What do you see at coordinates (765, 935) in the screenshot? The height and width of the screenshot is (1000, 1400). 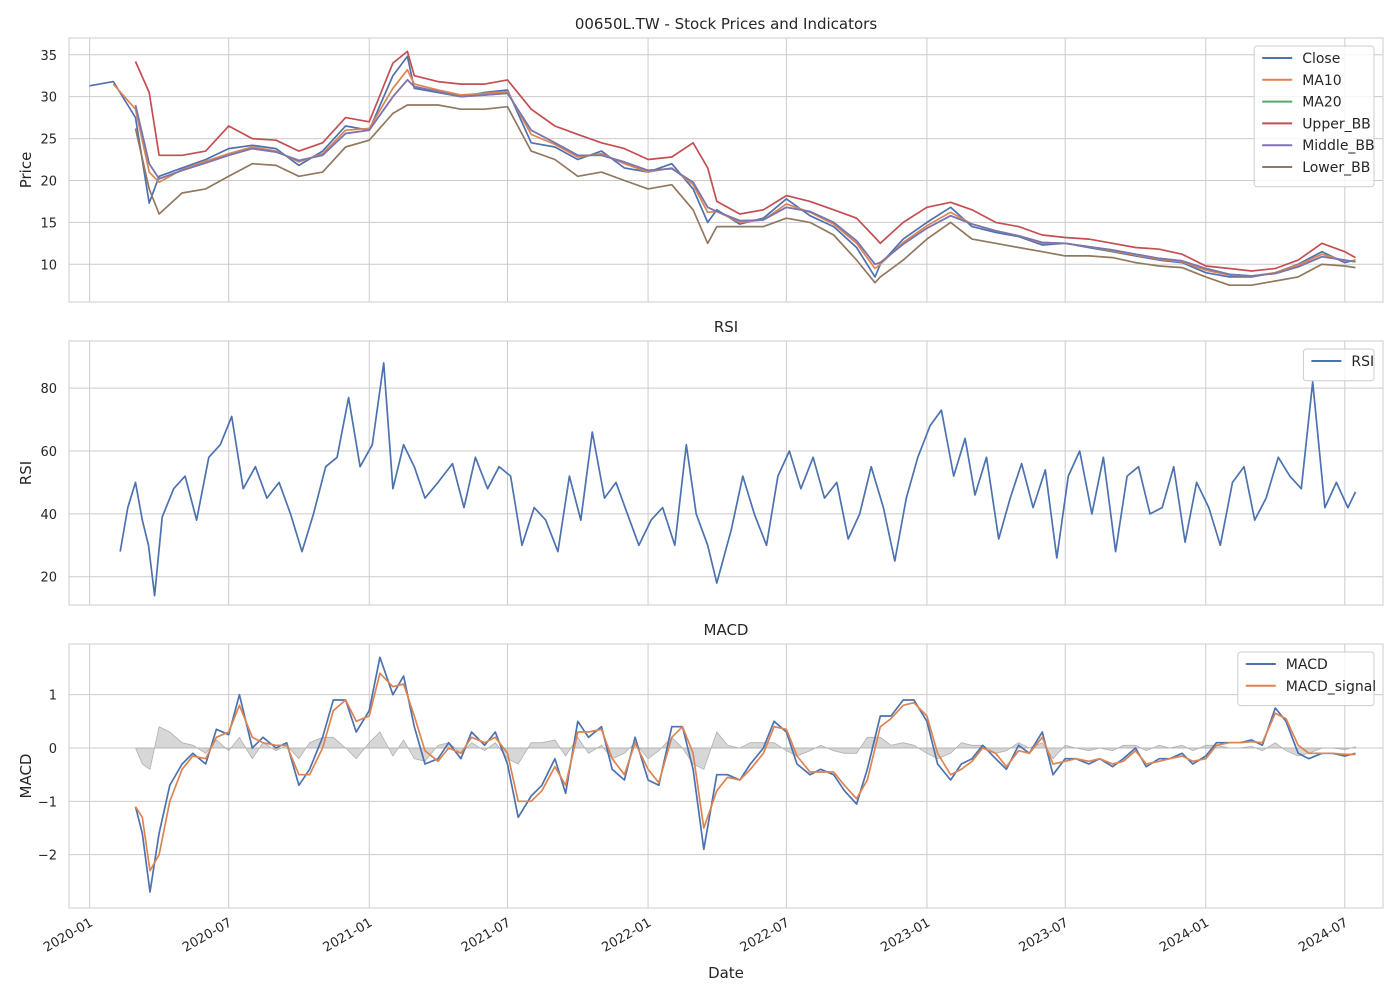 I see `x-tick-label: 2022-07` at bounding box center [765, 935].